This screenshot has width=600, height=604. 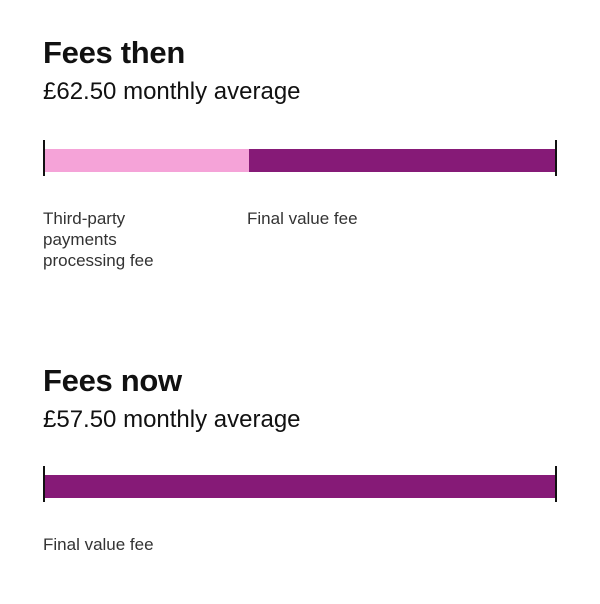 I want to click on fees-now-title: Fees now, so click(x=112, y=380).